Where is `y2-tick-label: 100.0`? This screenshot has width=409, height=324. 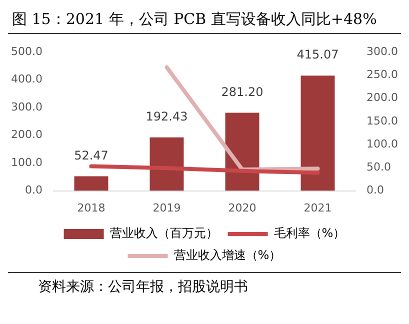
y2-tick-label: 100.0 is located at coordinates (382, 143).